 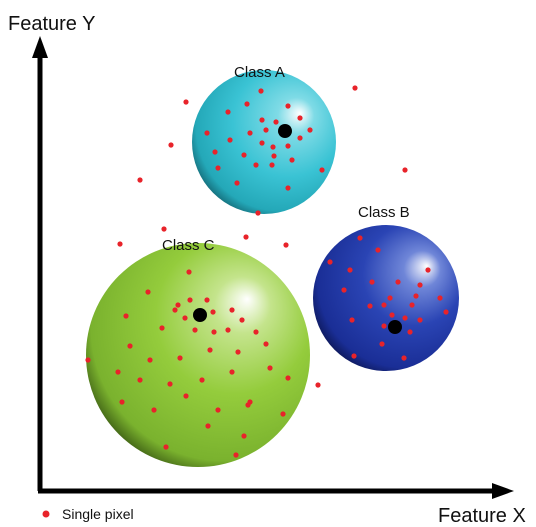 What do you see at coordinates (188, 245) in the screenshot?
I see `cluster-label: Class C` at bounding box center [188, 245].